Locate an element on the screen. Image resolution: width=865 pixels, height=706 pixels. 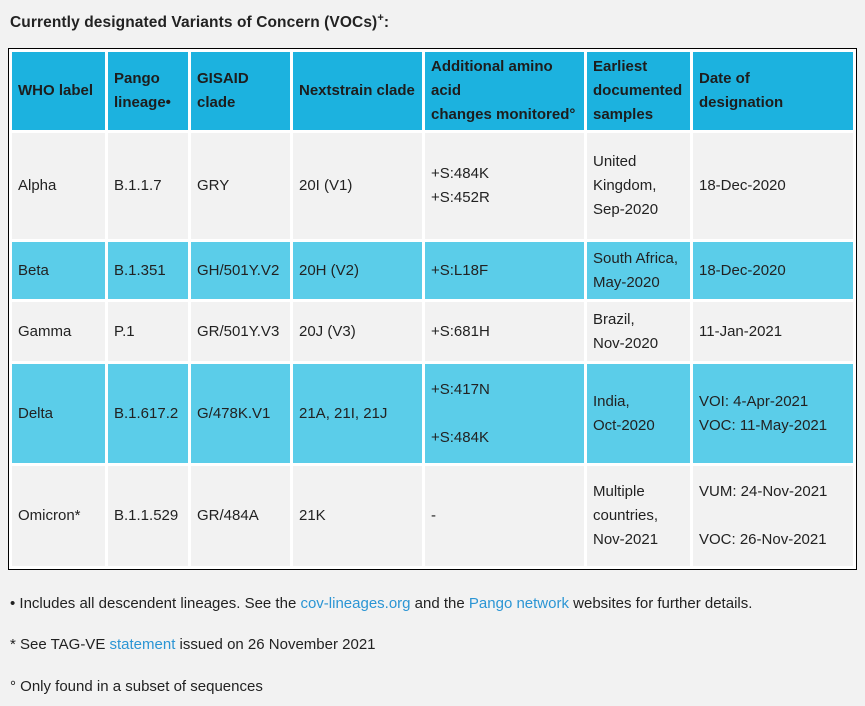
cell-nextstrain-clade: 20J (V3) is located at coordinates (357, 332).